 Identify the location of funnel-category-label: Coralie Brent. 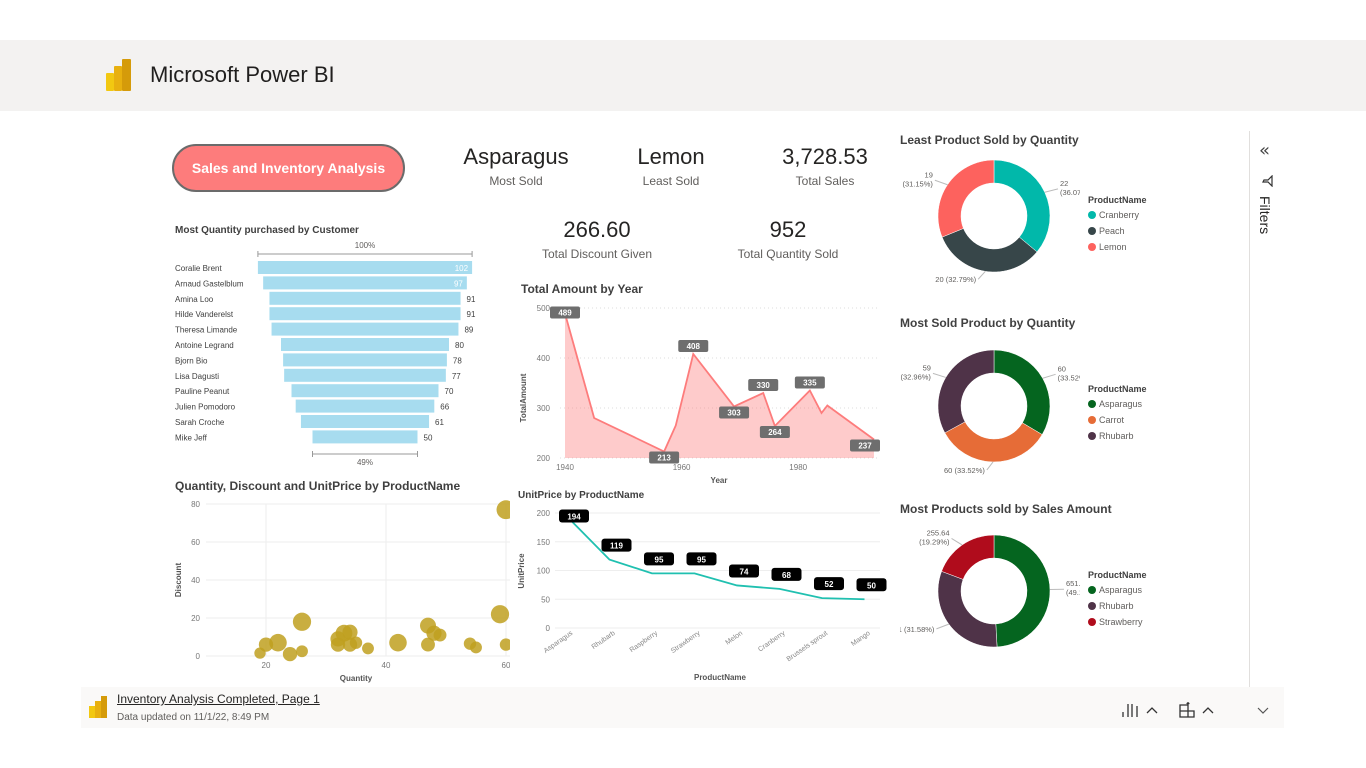
(198, 268).